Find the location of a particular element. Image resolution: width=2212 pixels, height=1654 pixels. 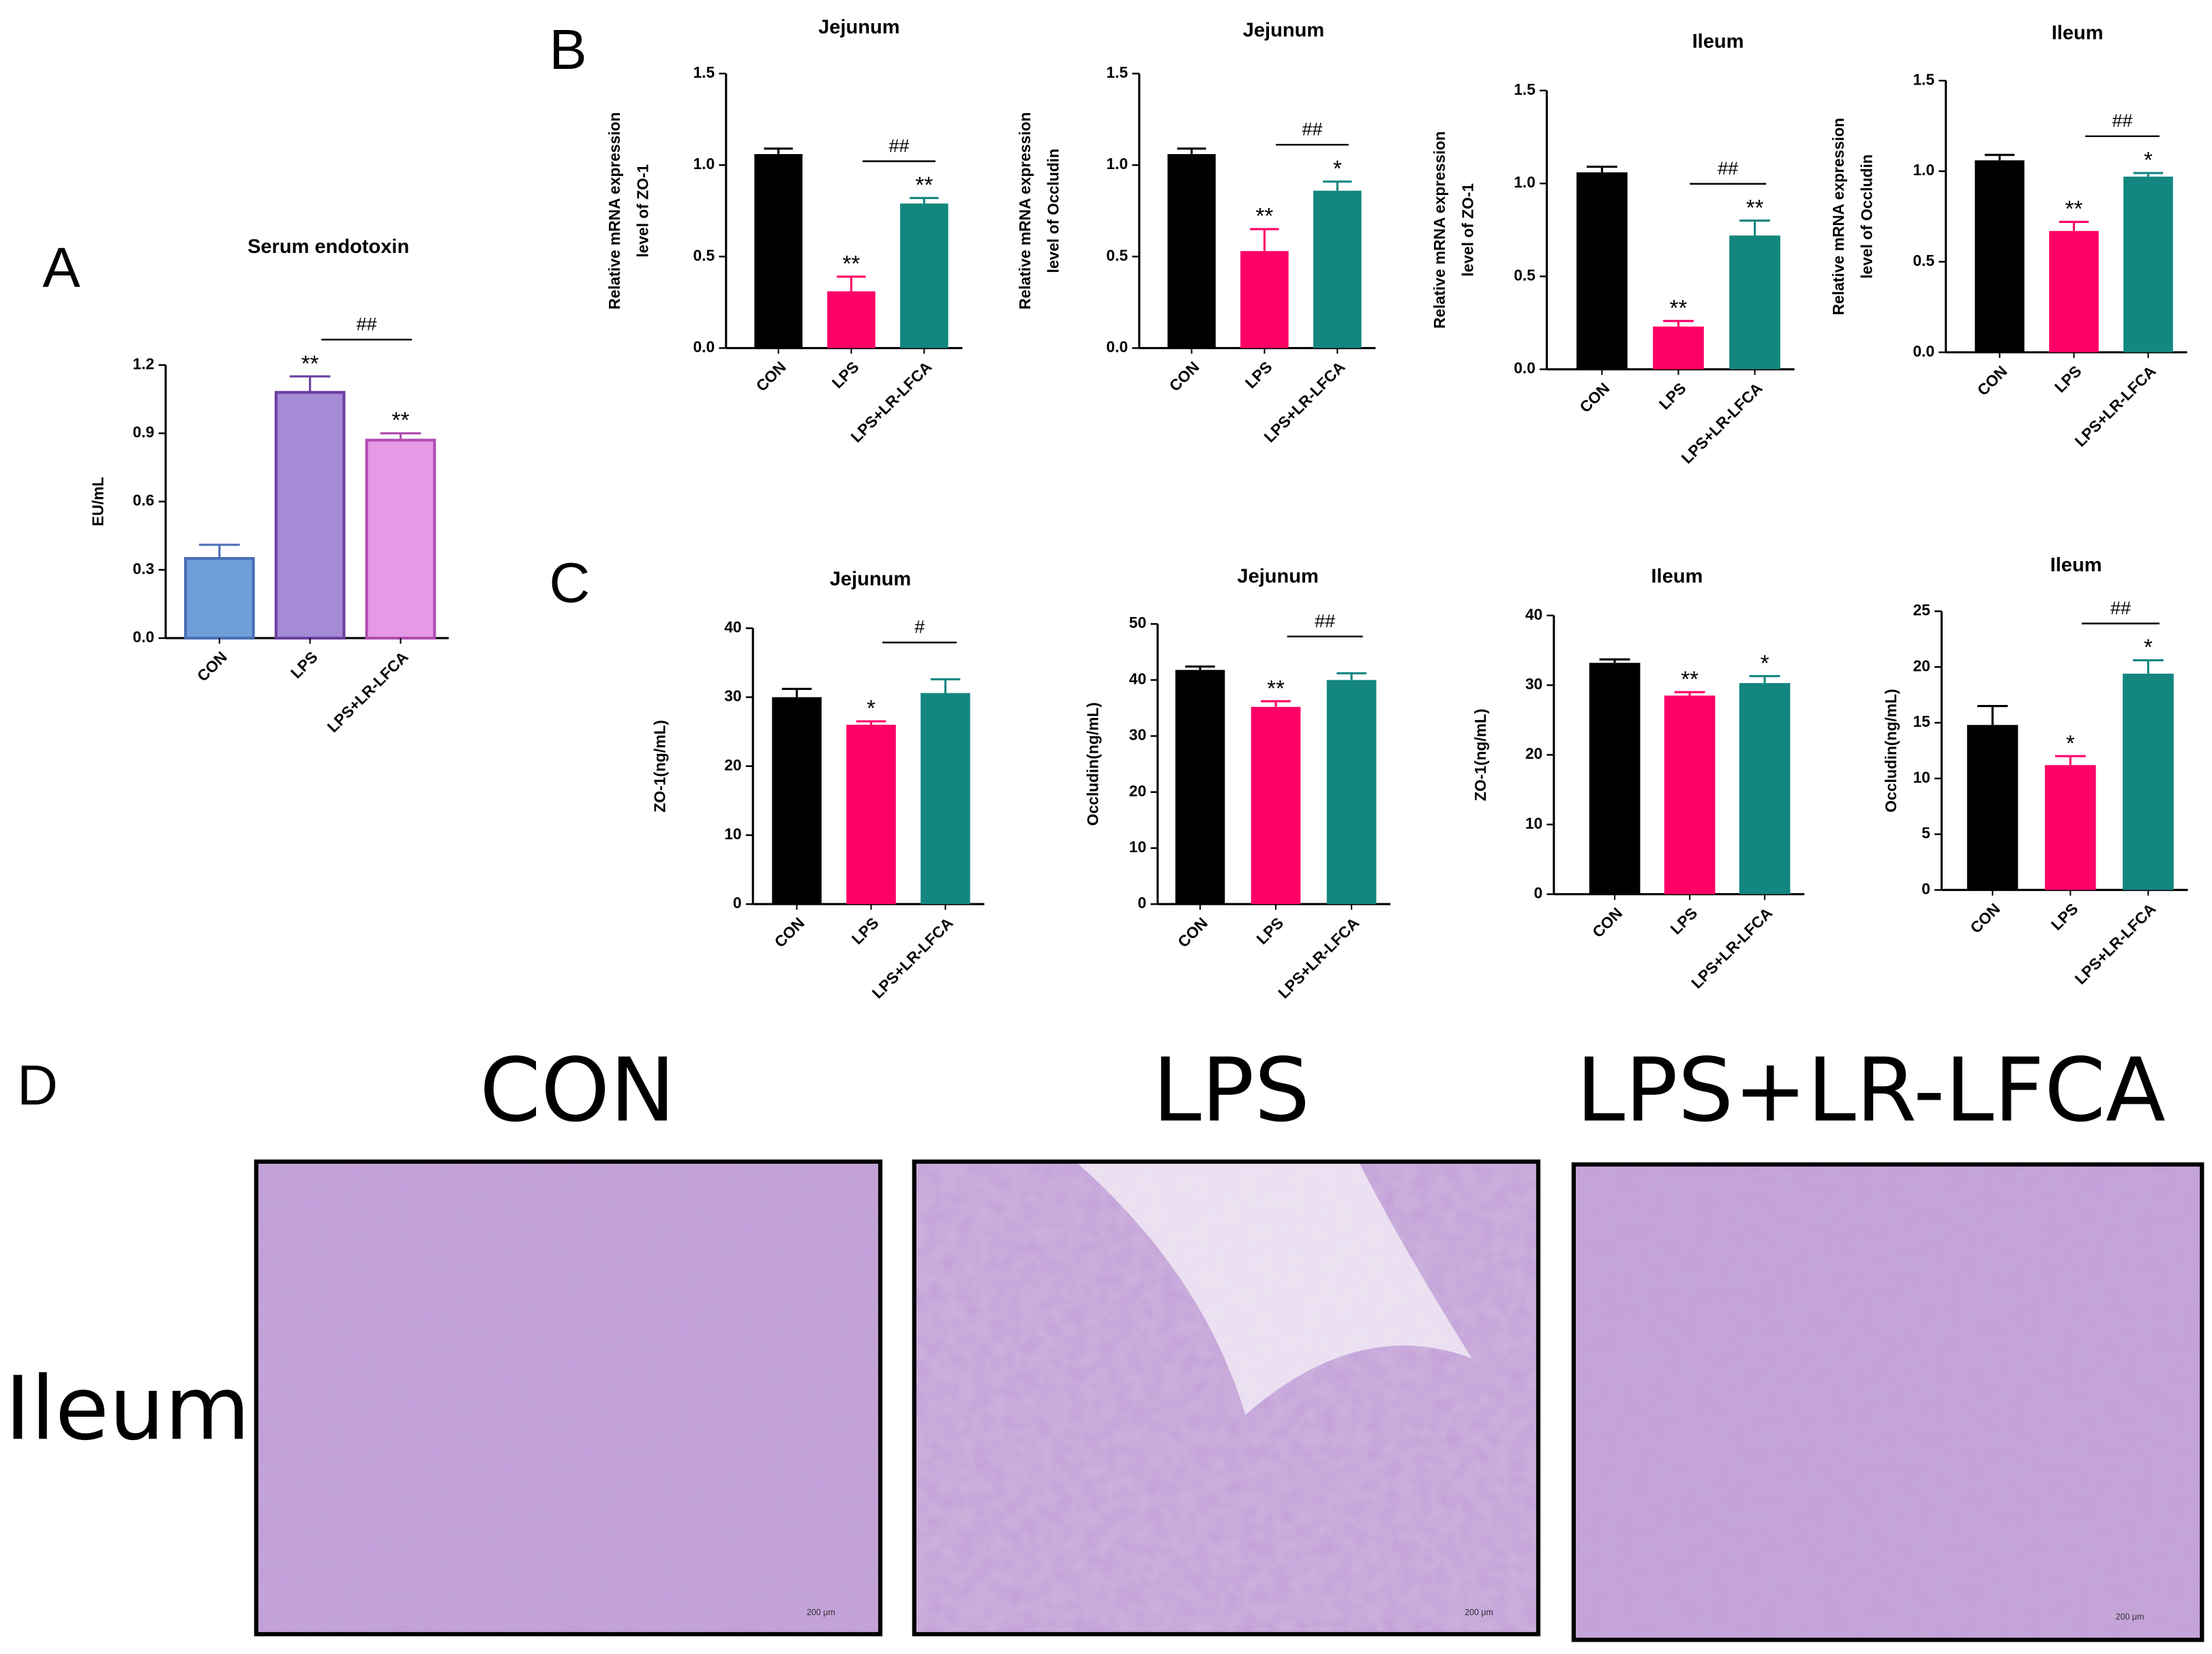

y-axis-label: EU/mL is located at coordinates (97, 502).